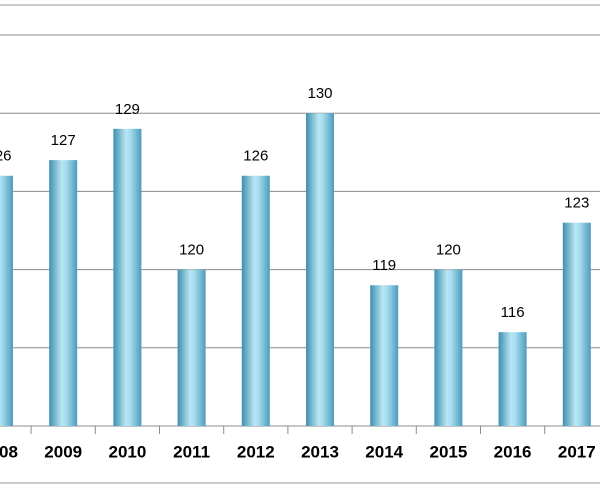 The height and width of the screenshot is (490, 600). Describe the element at coordinates (576, 203) in the screenshot. I see `value-label: 123` at that location.